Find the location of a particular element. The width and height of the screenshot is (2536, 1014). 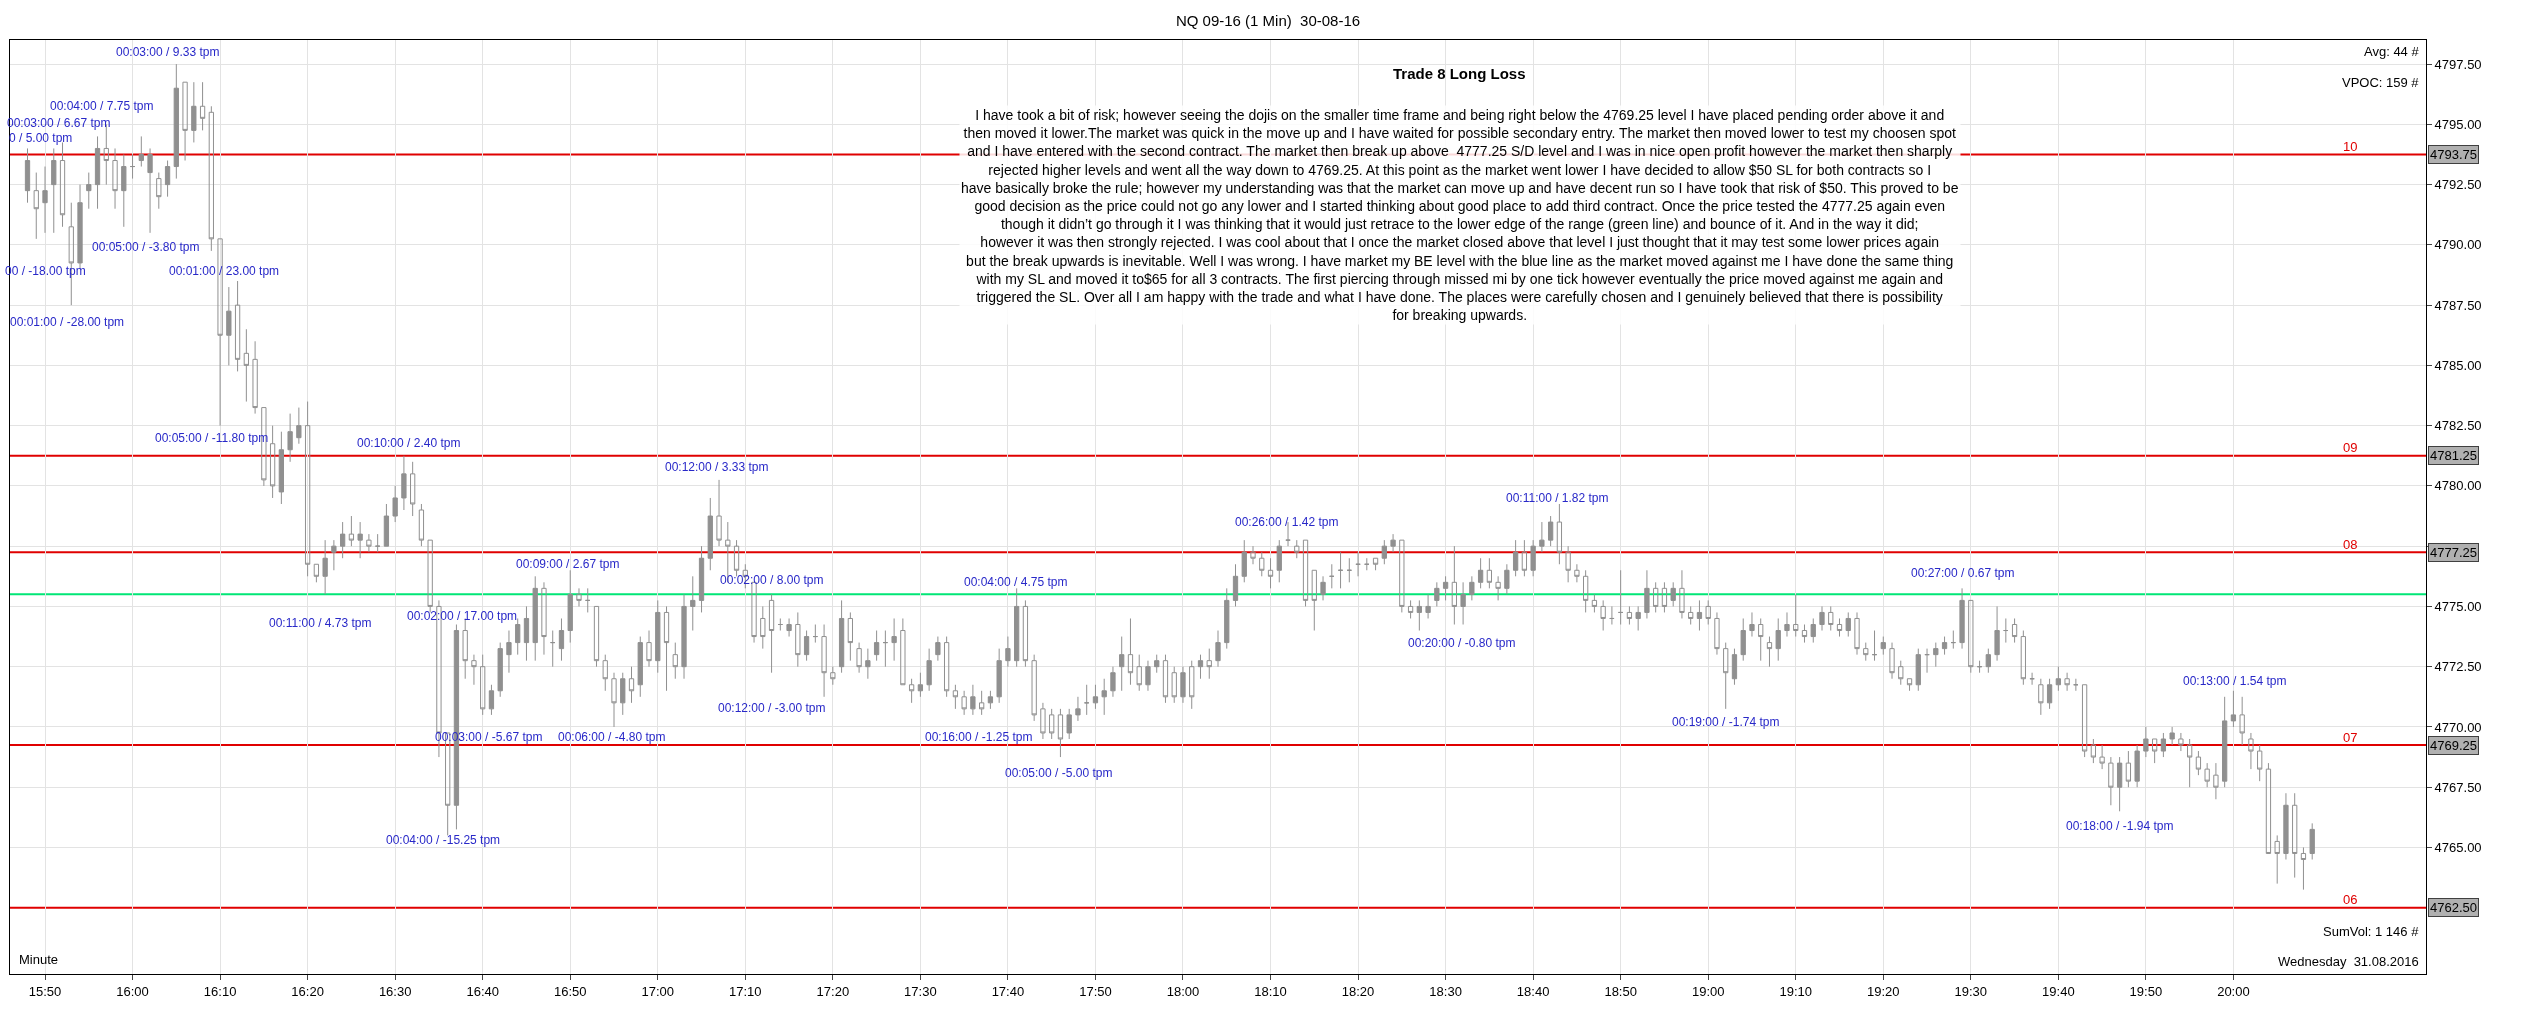

annotation: 00:20:00 / -0.80 tpm is located at coordinates (1462, 643).